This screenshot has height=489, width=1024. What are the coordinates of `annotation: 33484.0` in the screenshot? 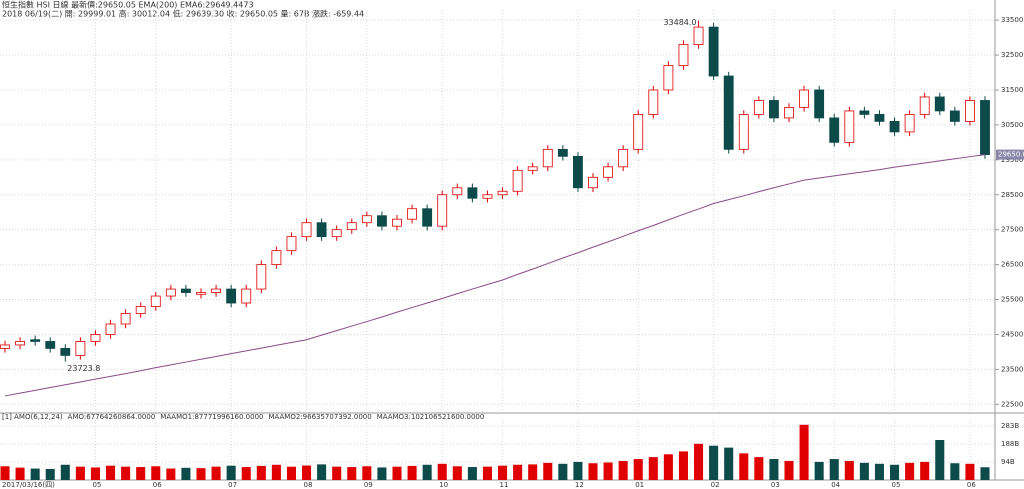 It's located at (679, 22).